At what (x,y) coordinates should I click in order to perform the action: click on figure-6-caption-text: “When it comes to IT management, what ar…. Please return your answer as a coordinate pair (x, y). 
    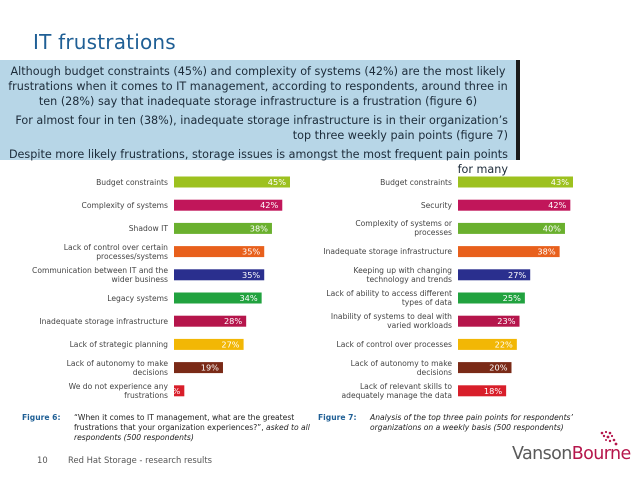
    Looking at the image, I should click on (194, 428).